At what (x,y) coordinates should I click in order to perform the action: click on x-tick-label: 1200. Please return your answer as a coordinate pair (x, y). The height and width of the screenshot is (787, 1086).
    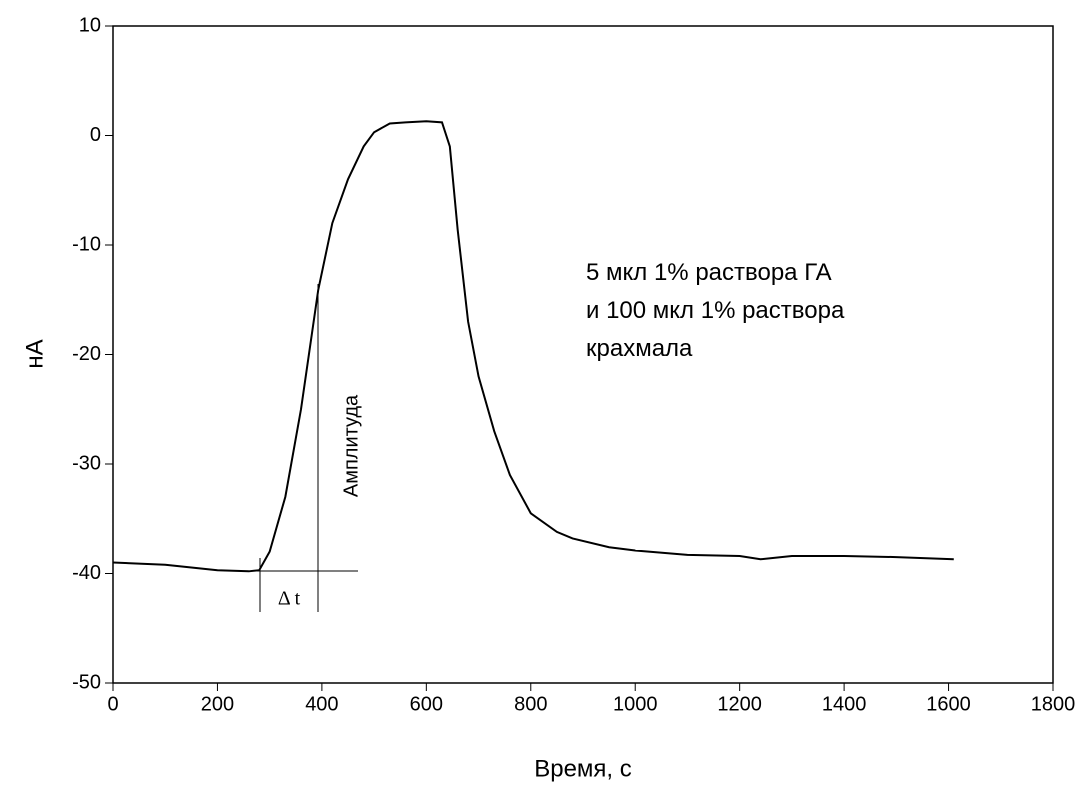
    Looking at the image, I should click on (739, 704).